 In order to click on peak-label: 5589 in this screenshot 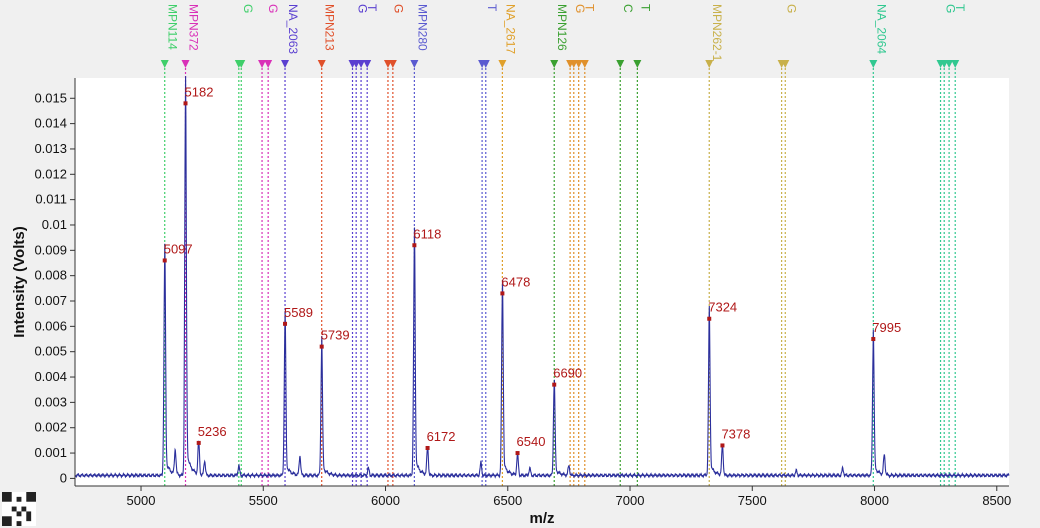, I will do `click(298, 312)`.